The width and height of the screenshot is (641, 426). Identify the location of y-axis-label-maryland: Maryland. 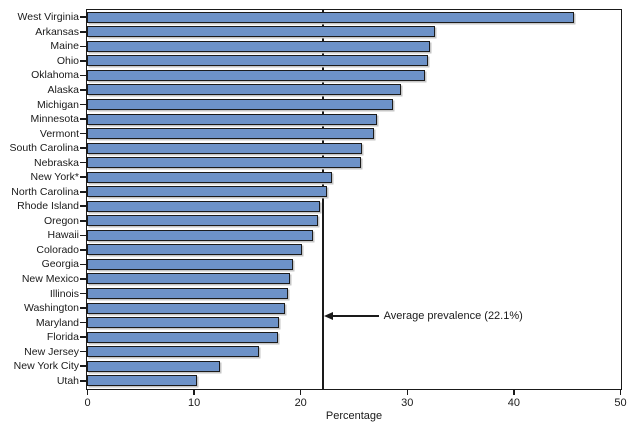
(57, 322).